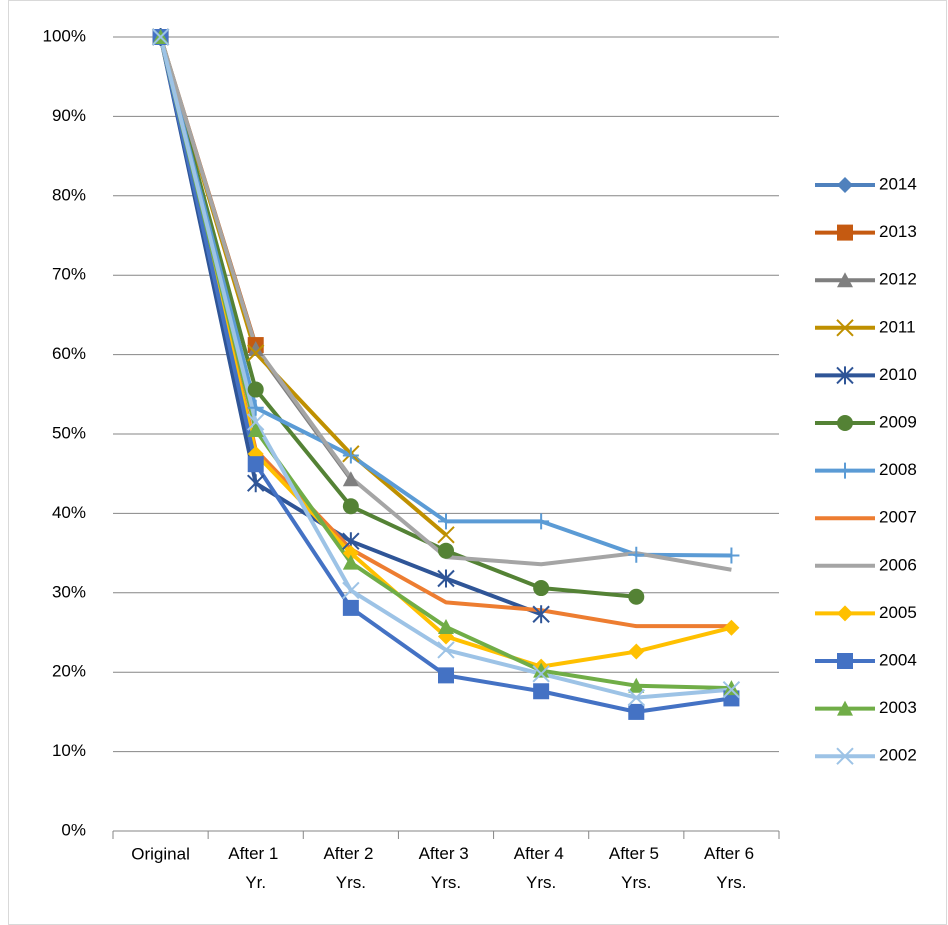  What do you see at coordinates (898, 183) in the screenshot?
I see `legend-label: 2014` at bounding box center [898, 183].